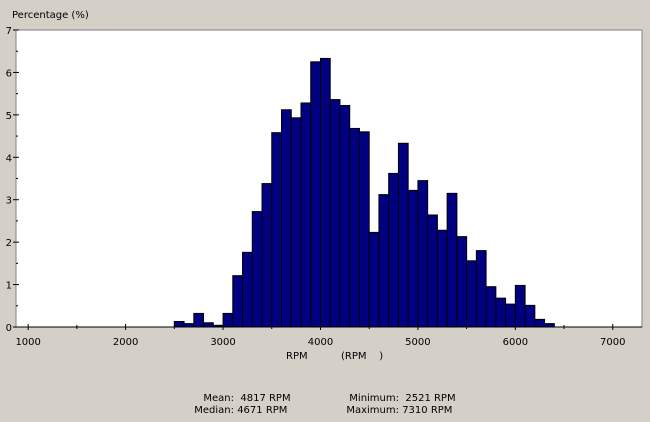  I want to click on mean-value: 4817 RPM, so click(265, 398).